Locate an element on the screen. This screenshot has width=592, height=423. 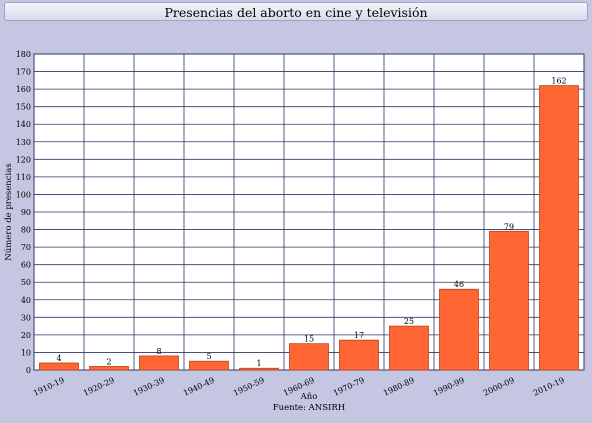
y-tick-label: 90 is located at coordinates (26, 212).